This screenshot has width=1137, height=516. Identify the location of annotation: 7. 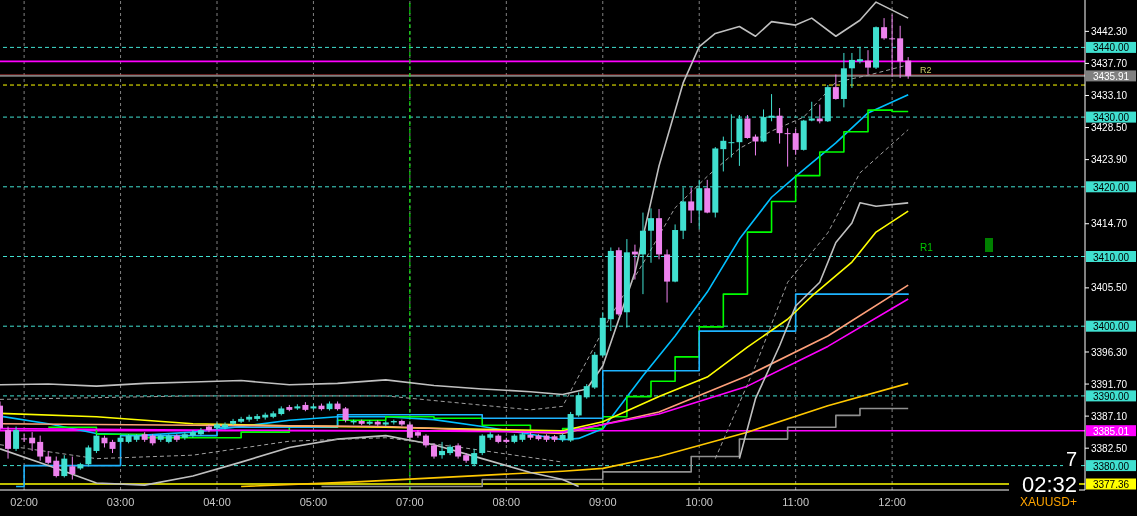
(1071, 459).